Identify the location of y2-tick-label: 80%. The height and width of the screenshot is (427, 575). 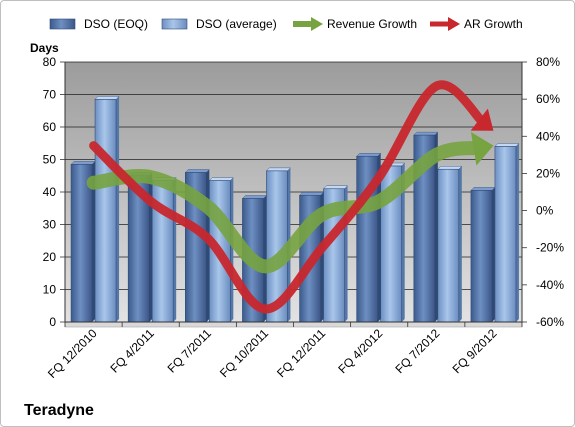
(548, 62).